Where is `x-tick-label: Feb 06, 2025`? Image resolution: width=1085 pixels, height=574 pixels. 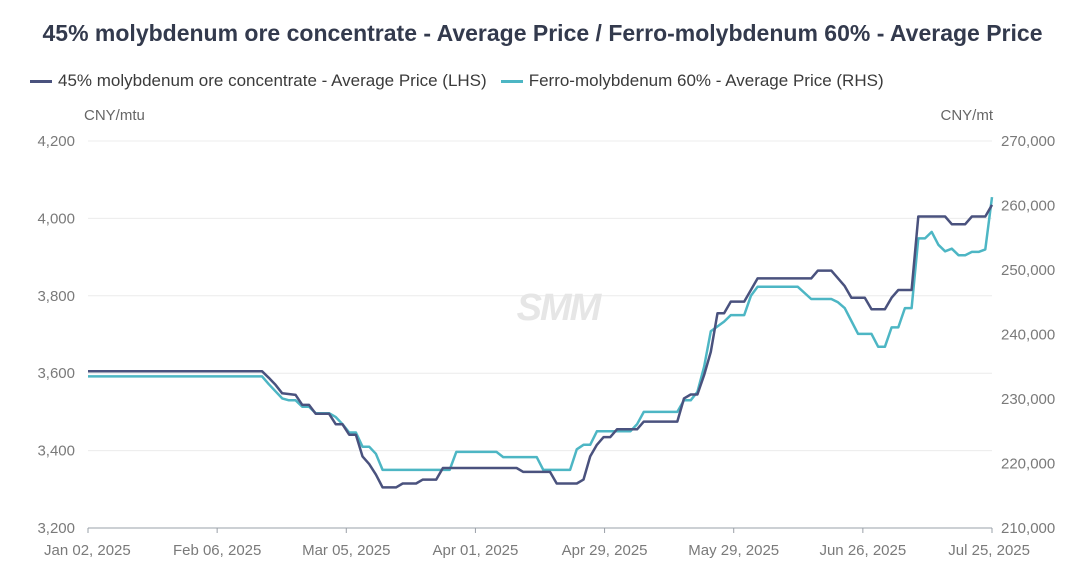 x-tick-label: Feb 06, 2025 is located at coordinates (217, 550).